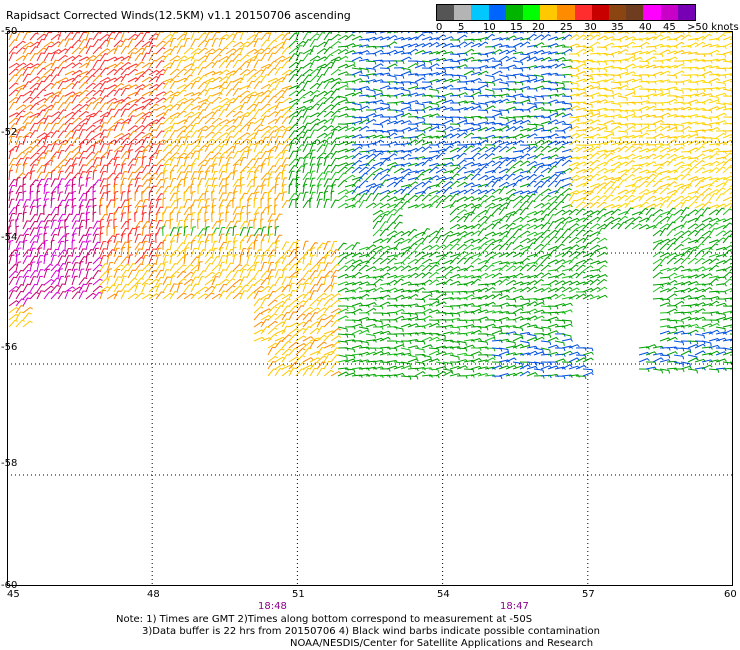  Describe the element at coordinates (669, 27) in the screenshot. I see `legend-label: 45` at that location.